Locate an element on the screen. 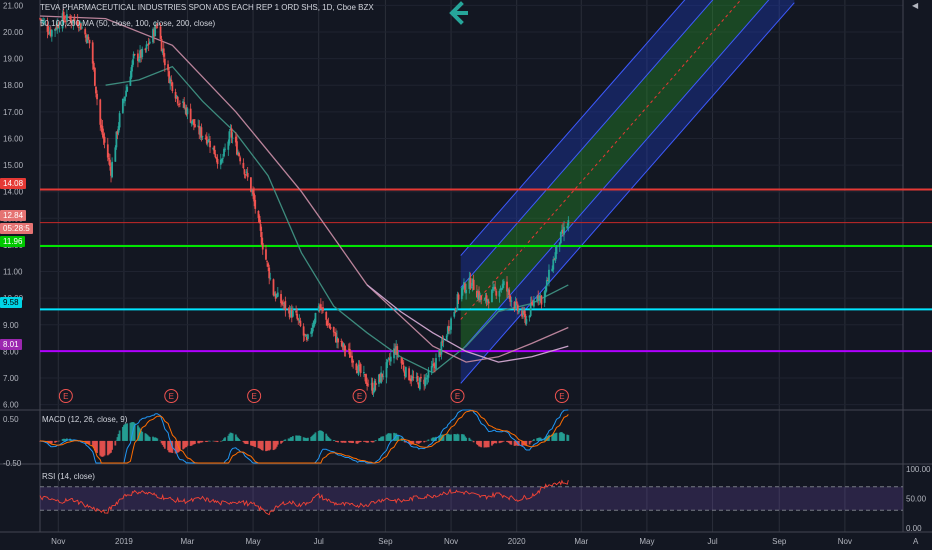  back-arrow-icon is located at coordinates (459, 15).